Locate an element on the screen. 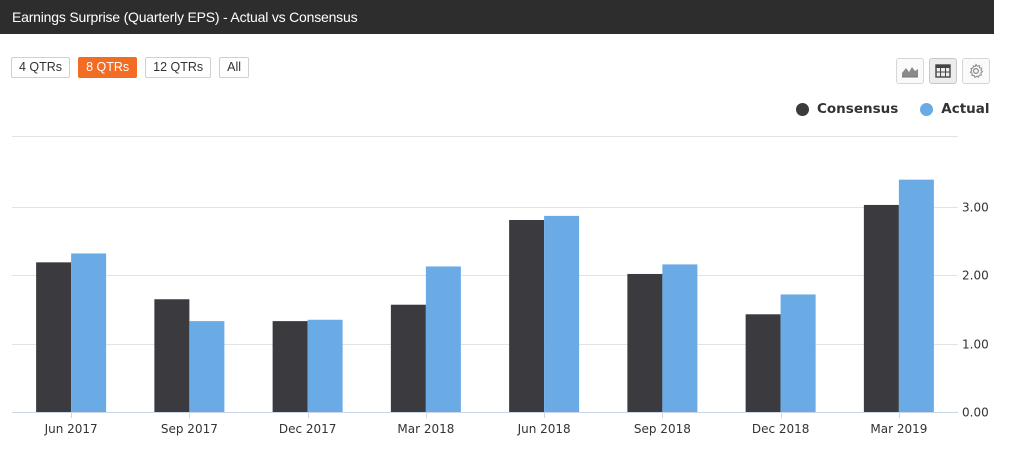  range-4-qtrs-button: 4 QTRs is located at coordinates (41, 67).